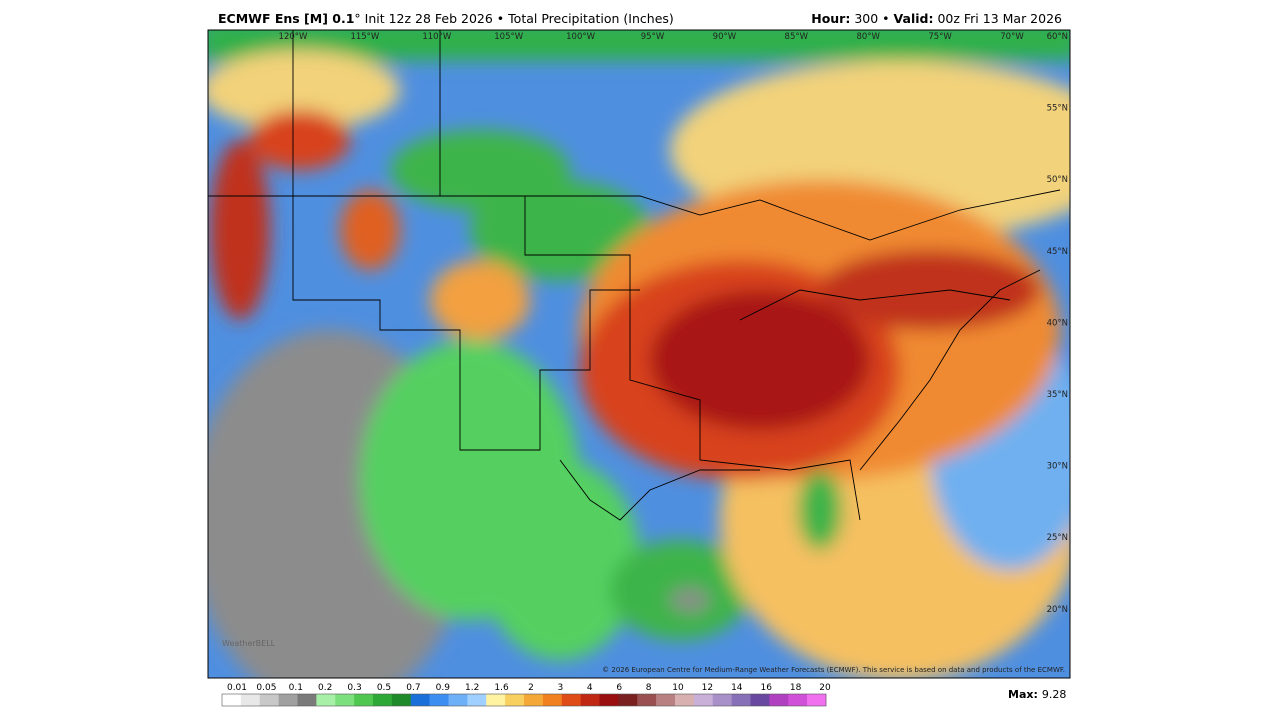 The height and width of the screenshot is (724, 1280). What do you see at coordinates (501, 688) in the screenshot?
I see `colorbar-label: 1.6` at bounding box center [501, 688].